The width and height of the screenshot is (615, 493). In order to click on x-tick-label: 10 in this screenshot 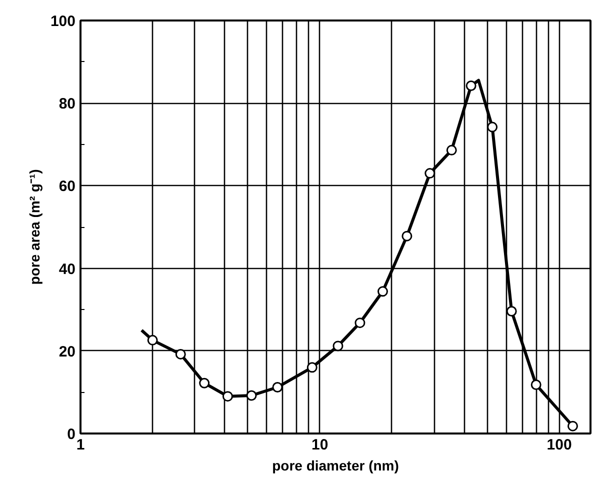, I will do `click(320, 445)`.